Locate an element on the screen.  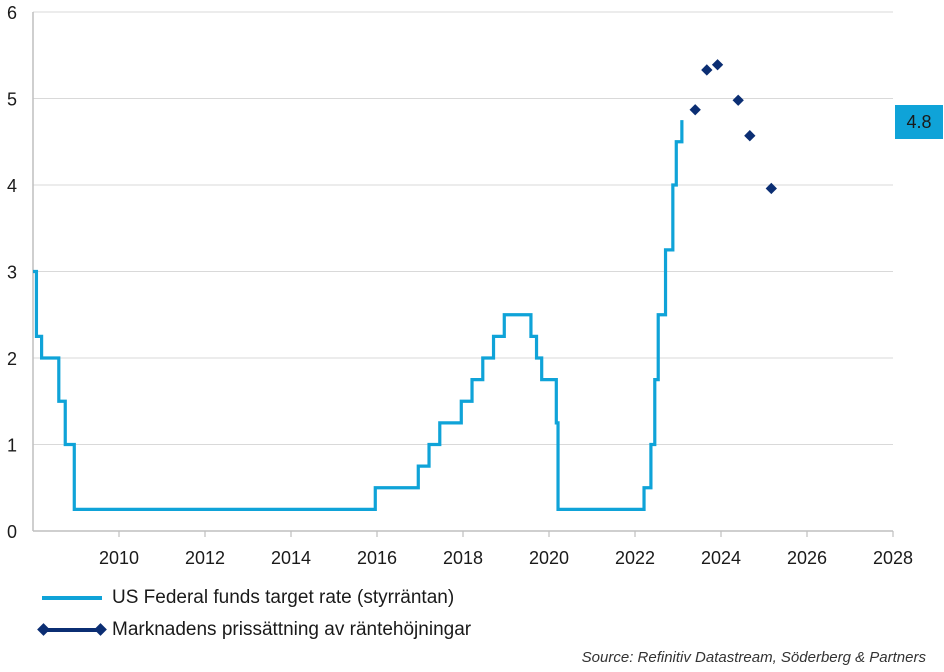
legend-swatch-line is located at coordinates (72, 598).